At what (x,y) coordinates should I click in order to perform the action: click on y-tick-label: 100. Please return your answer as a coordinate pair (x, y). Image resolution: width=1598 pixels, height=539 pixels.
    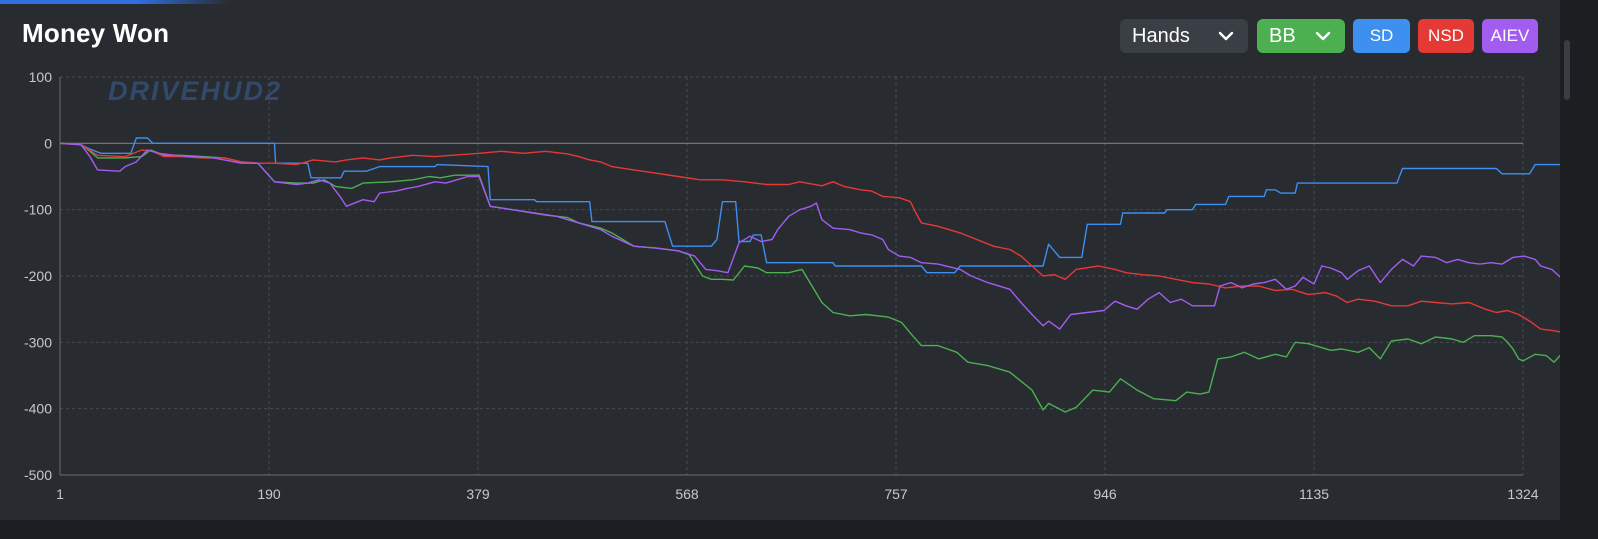
    Looking at the image, I should click on (41, 77).